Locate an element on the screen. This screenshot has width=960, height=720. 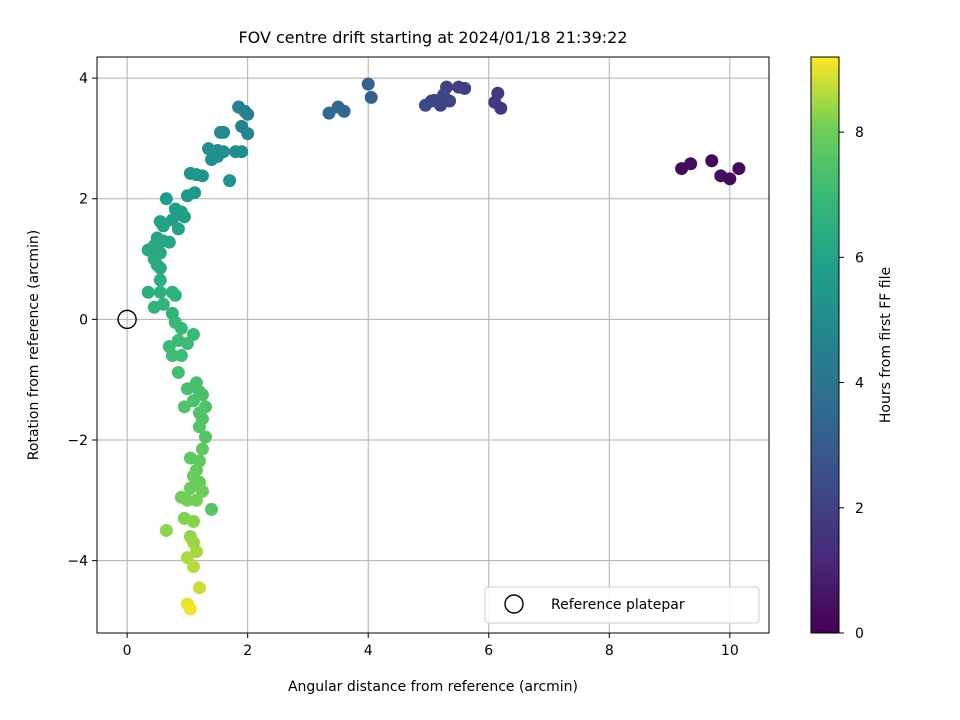
legend-box is located at coordinates (622, 605).